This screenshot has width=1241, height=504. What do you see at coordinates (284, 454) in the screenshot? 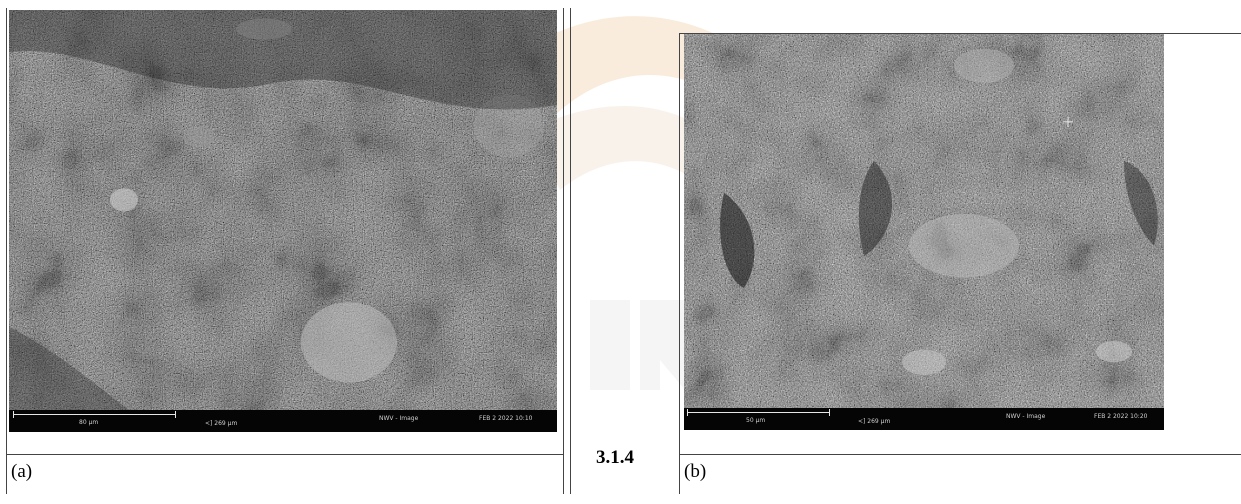
I see `table-row-divider-a` at bounding box center [284, 454].